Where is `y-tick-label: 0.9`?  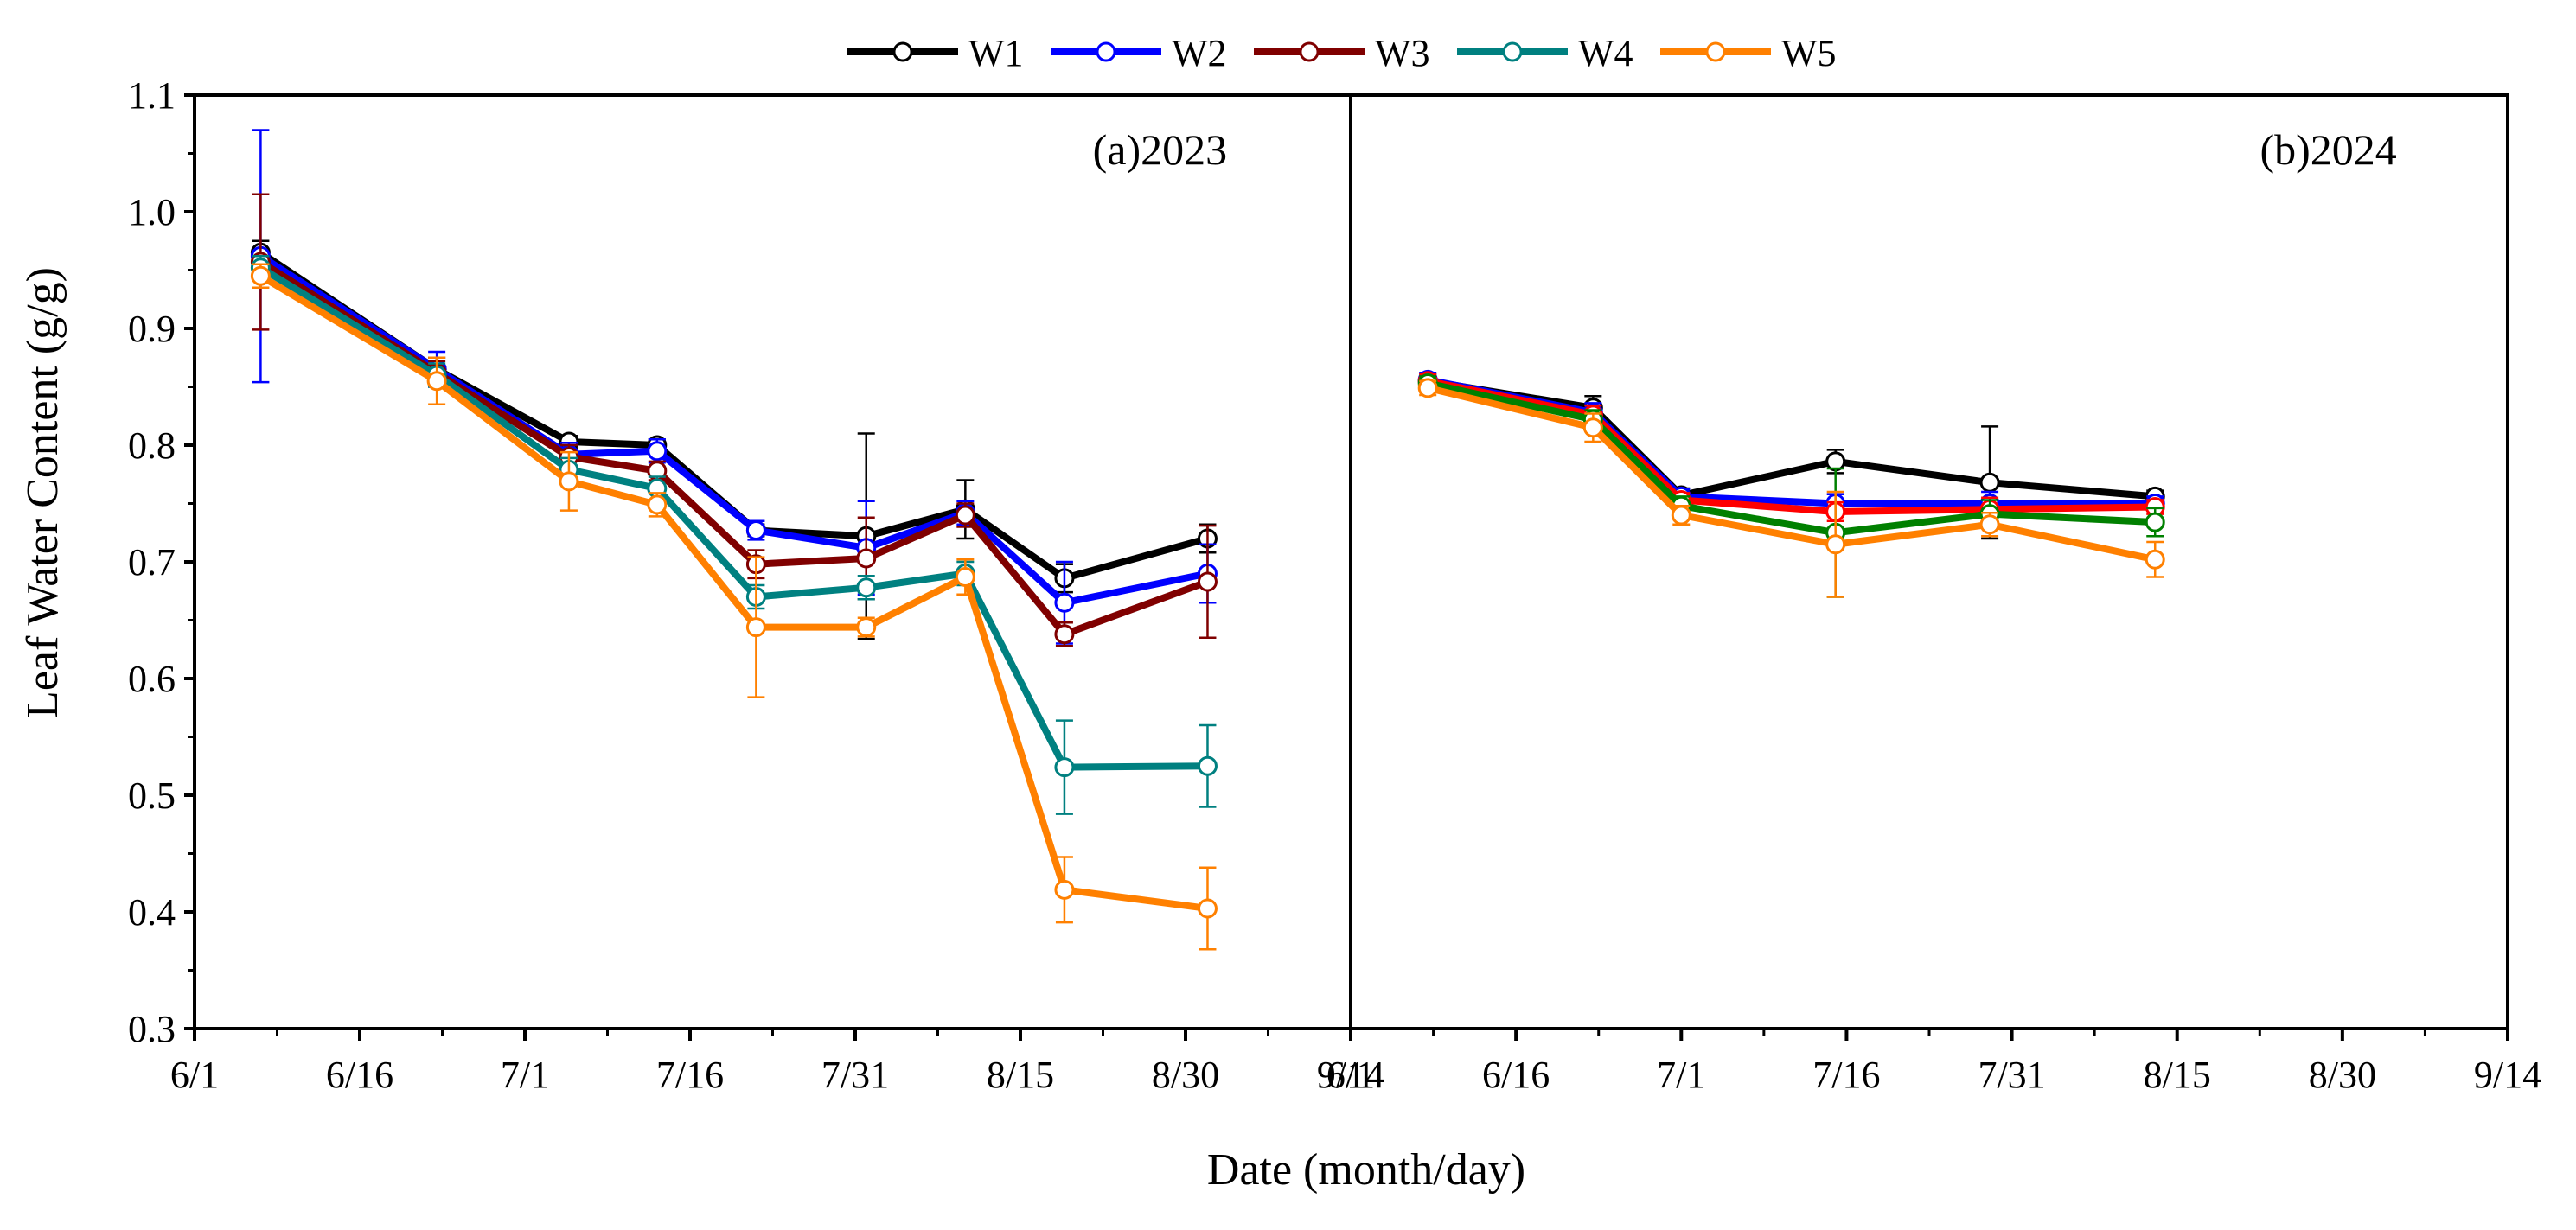
y-tick-label: 0.9 is located at coordinates (152, 329).